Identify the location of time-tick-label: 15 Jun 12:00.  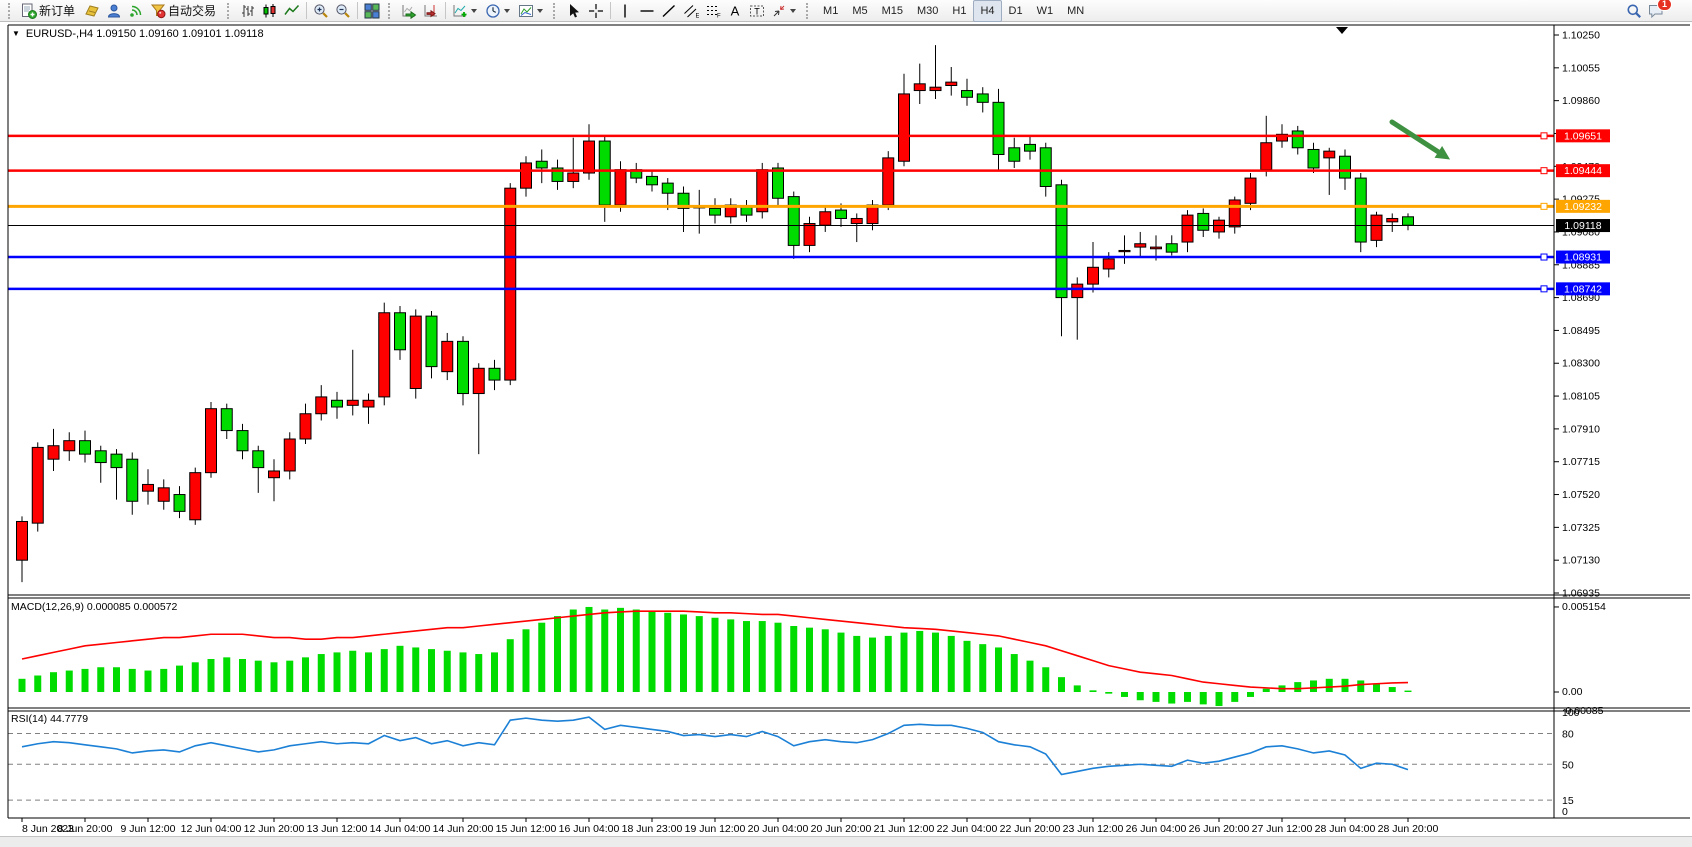
(526, 829).